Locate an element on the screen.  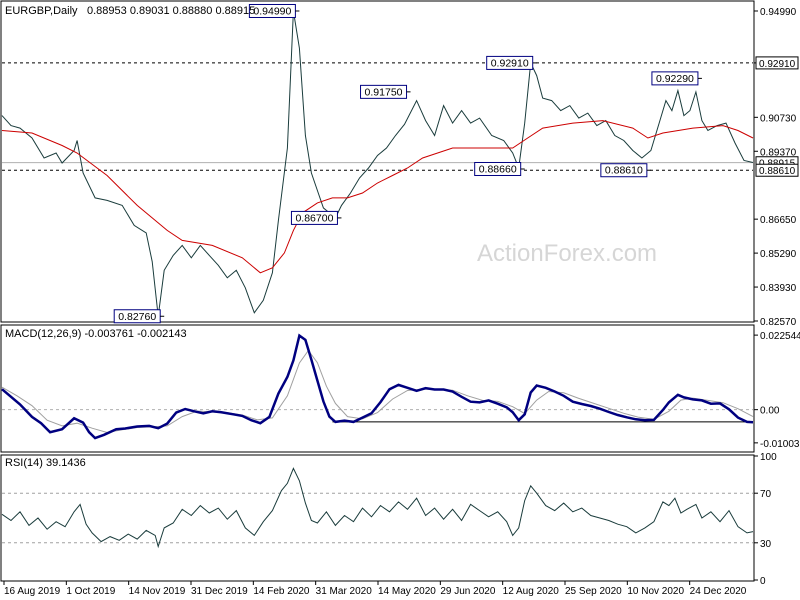
x-tick-label: 14 May 2020 is located at coordinates (407, 591).